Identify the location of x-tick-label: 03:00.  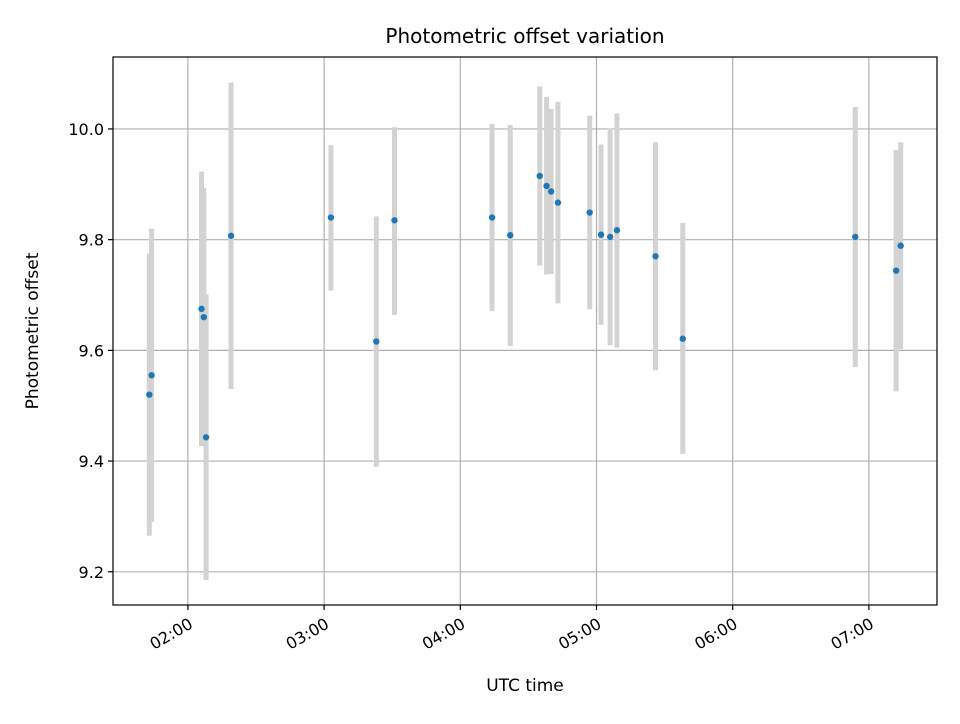
(307, 634).